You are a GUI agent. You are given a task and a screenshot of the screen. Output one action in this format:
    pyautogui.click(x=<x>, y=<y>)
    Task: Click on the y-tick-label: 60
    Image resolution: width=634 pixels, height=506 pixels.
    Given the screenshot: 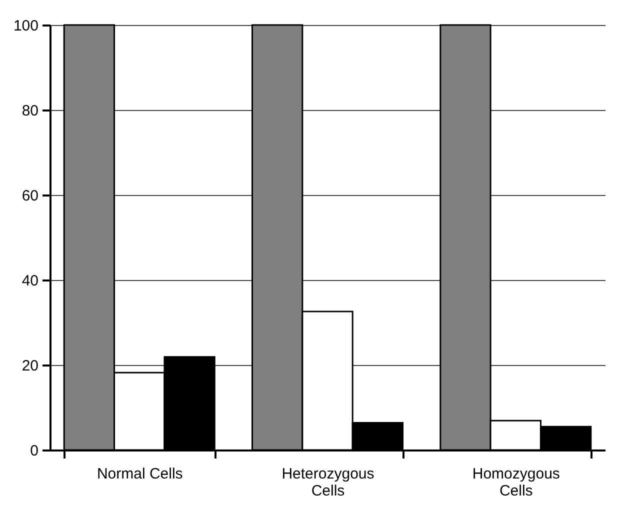 What is the action you would take?
    pyautogui.click(x=30, y=196)
    